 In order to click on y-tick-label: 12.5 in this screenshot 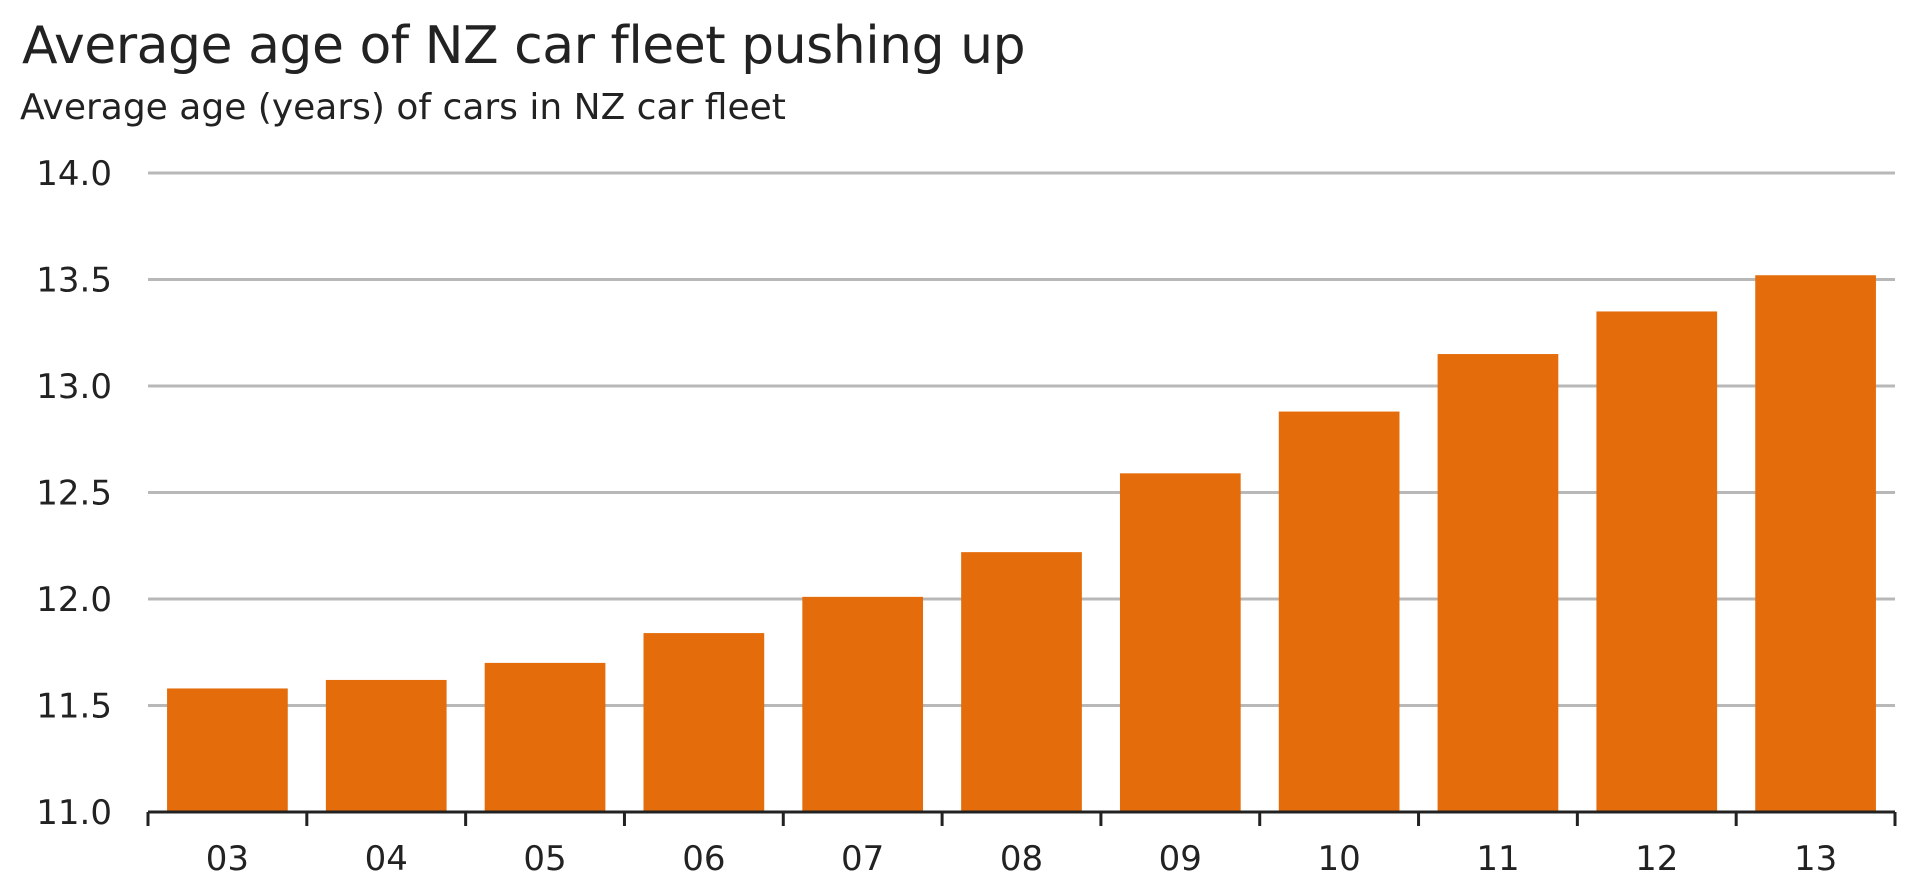, I will do `click(74, 494)`.